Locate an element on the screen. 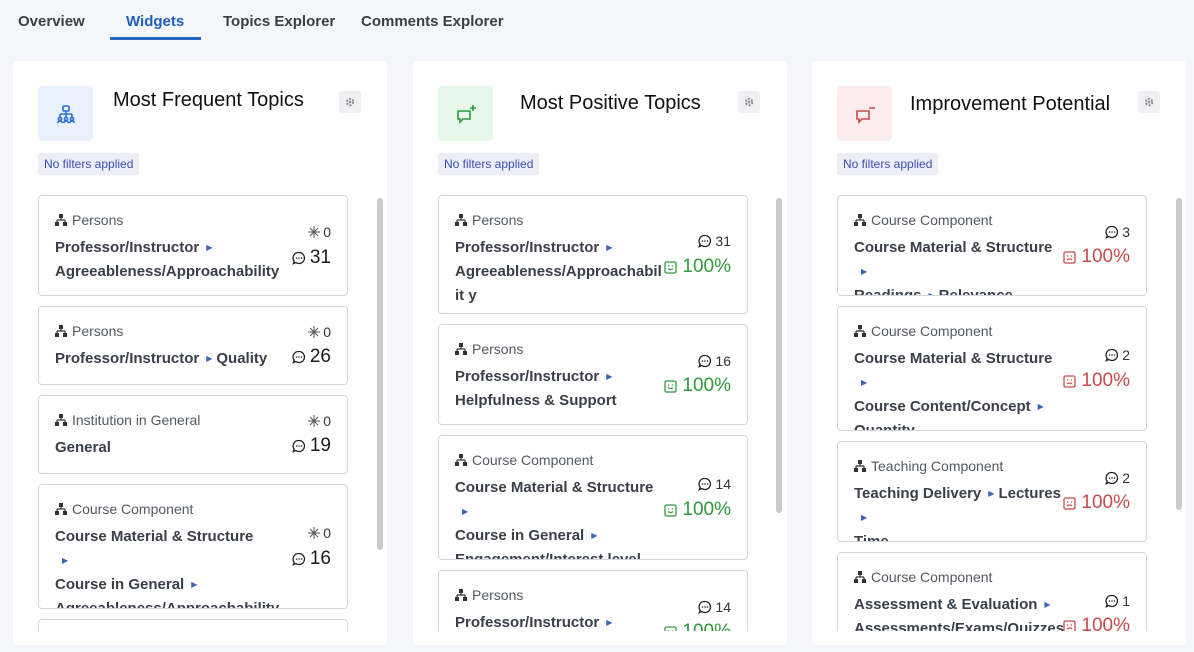  widget-title: Most Positive Topics is located at coordinates (610, 103).